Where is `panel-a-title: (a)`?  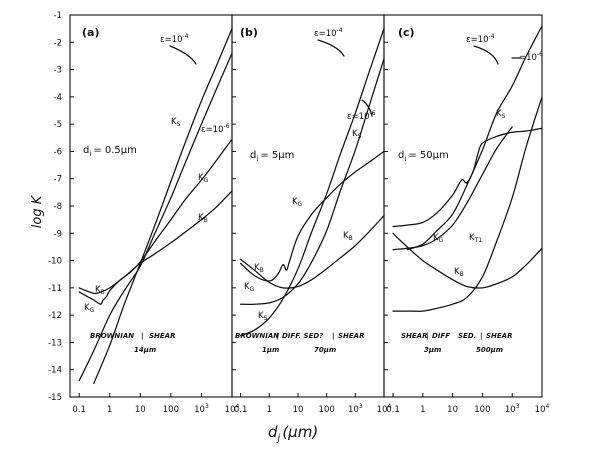 panel-a-title: (a) is located at coordinates (90, 32).